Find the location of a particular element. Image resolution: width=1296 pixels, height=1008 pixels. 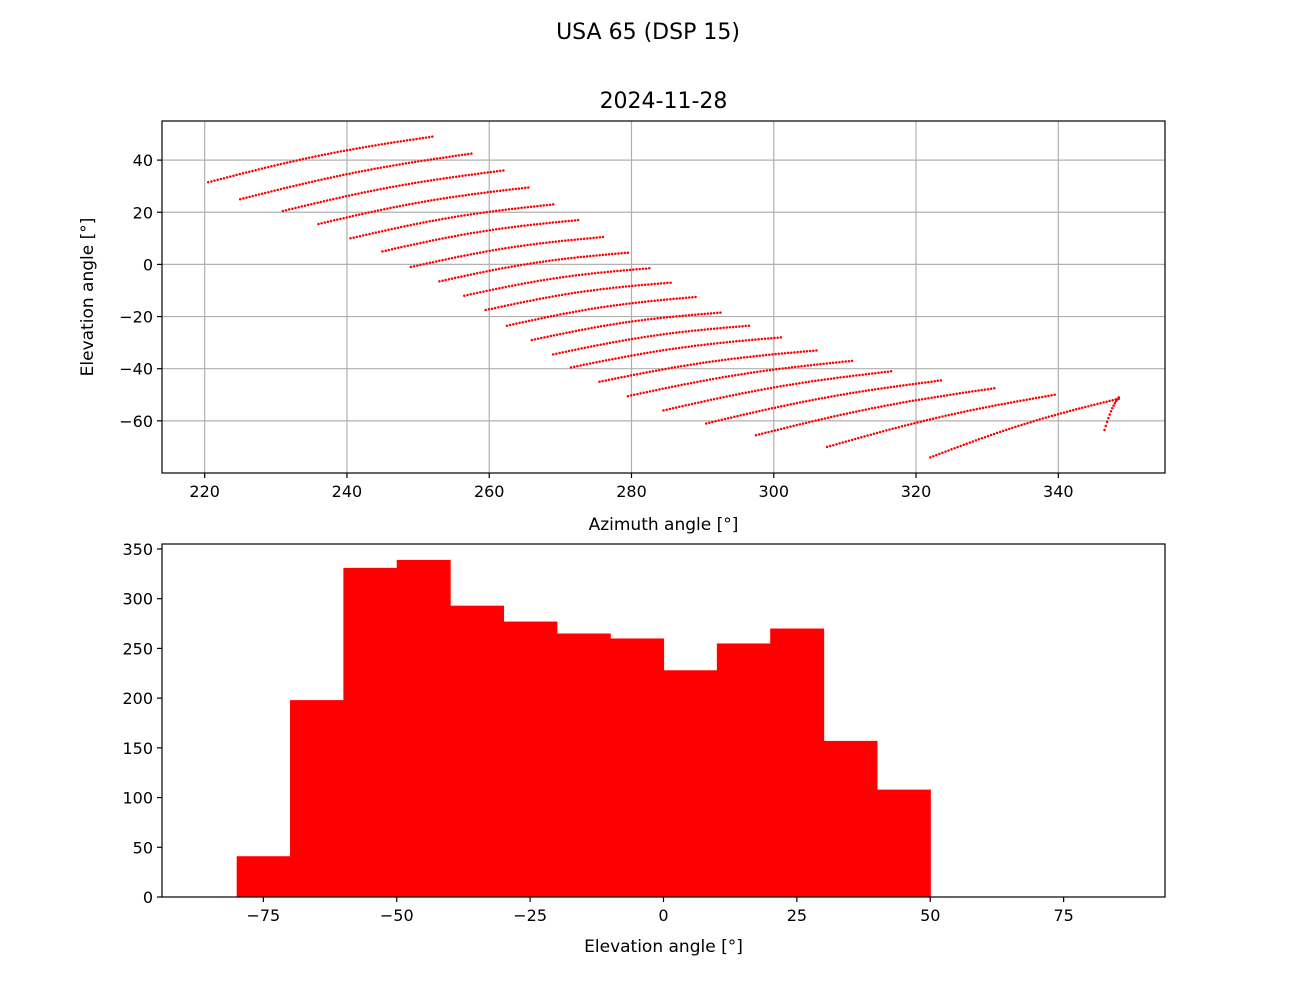

scatter-y-axis-label: Elevation angle [°] is located at coordinates (88, 297).